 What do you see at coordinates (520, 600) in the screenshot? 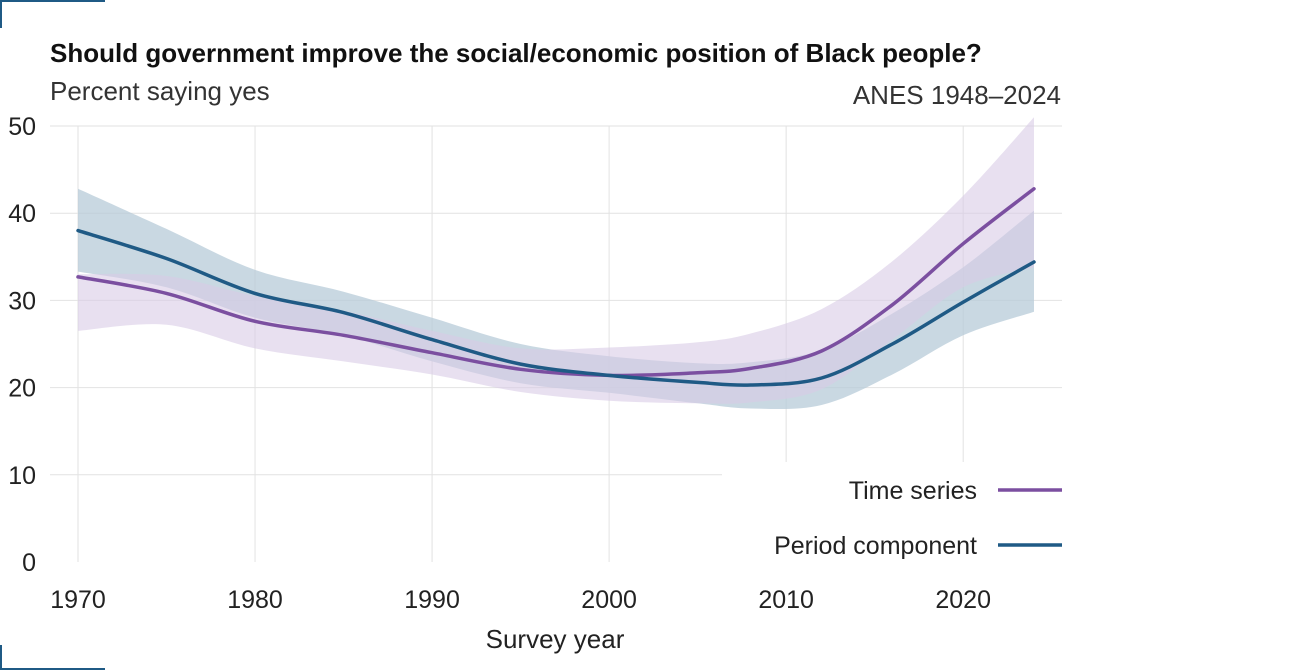
I see `x-axis-ticks: 1970 1980 1990 2000 2010 2020` at bounding box center [520, 600].